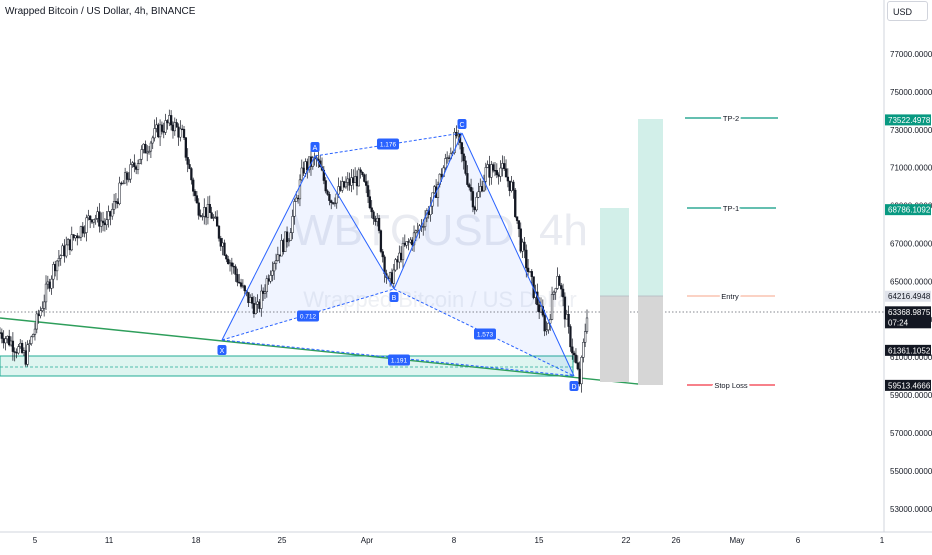  Describe the element at coordinates (454, 540) in the screenshot. I see `x-tick-label: 8` at that location.